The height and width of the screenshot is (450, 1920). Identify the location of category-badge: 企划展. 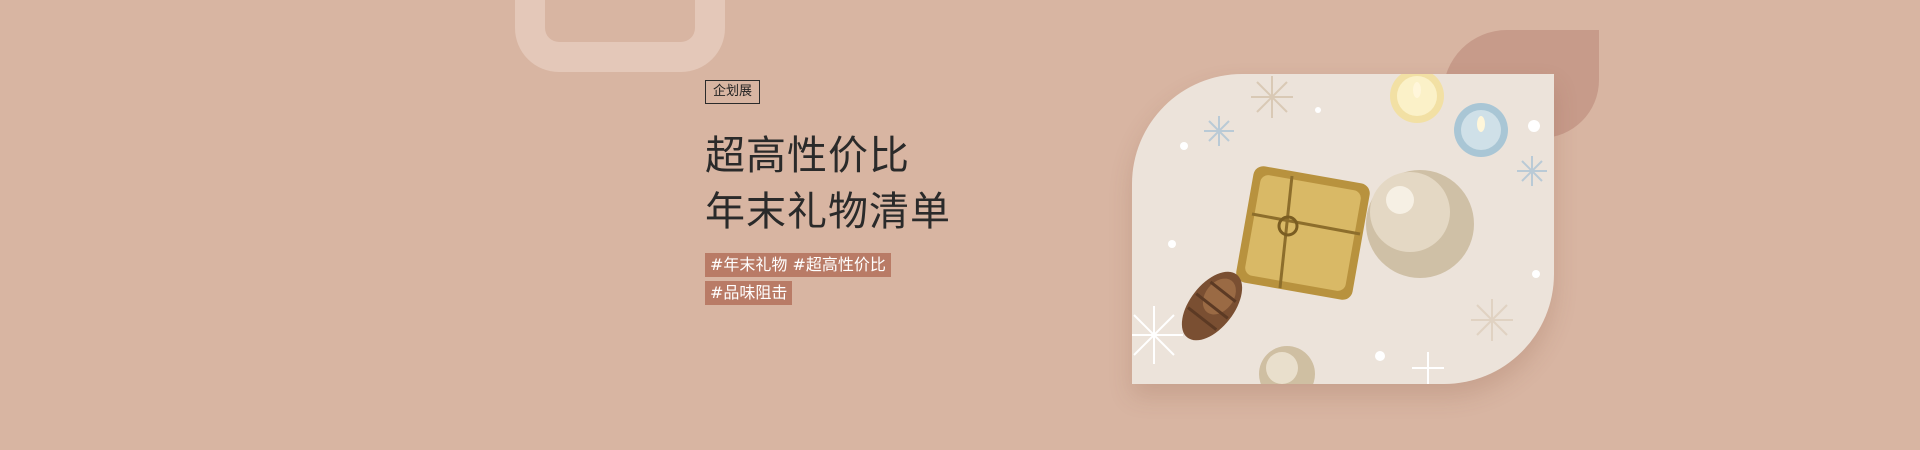
(733, 92).